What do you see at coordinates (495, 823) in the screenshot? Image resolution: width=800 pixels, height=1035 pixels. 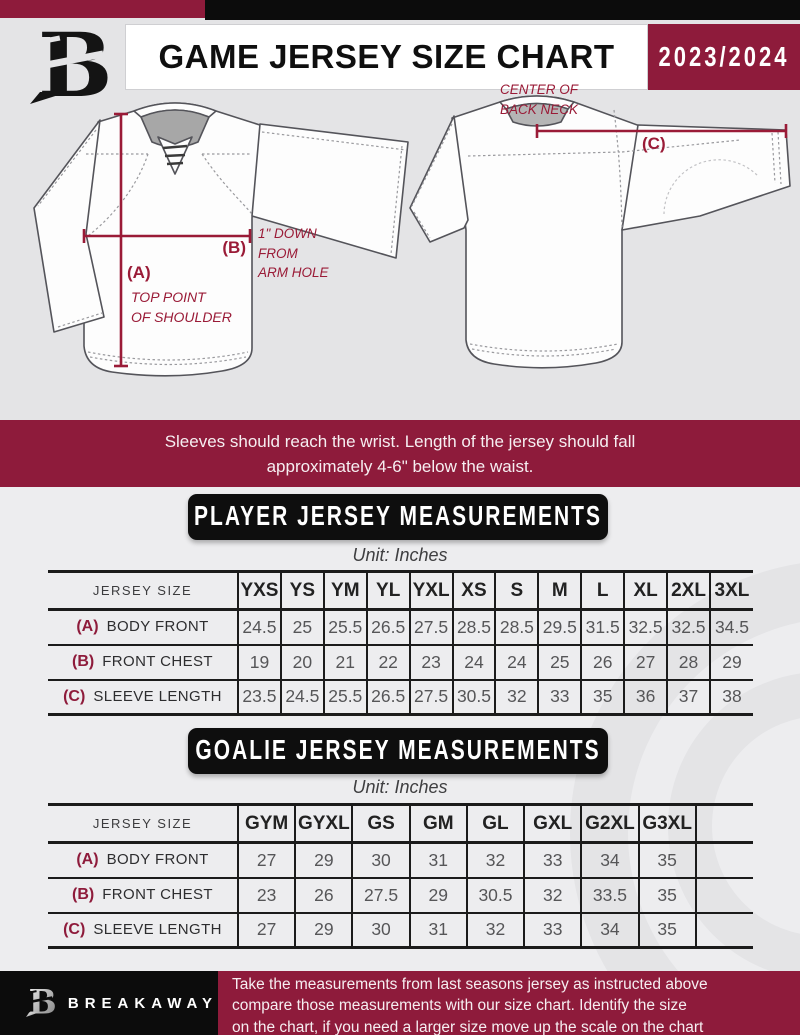 I see `size-column-header: GL` at bounding box center [495, 823].